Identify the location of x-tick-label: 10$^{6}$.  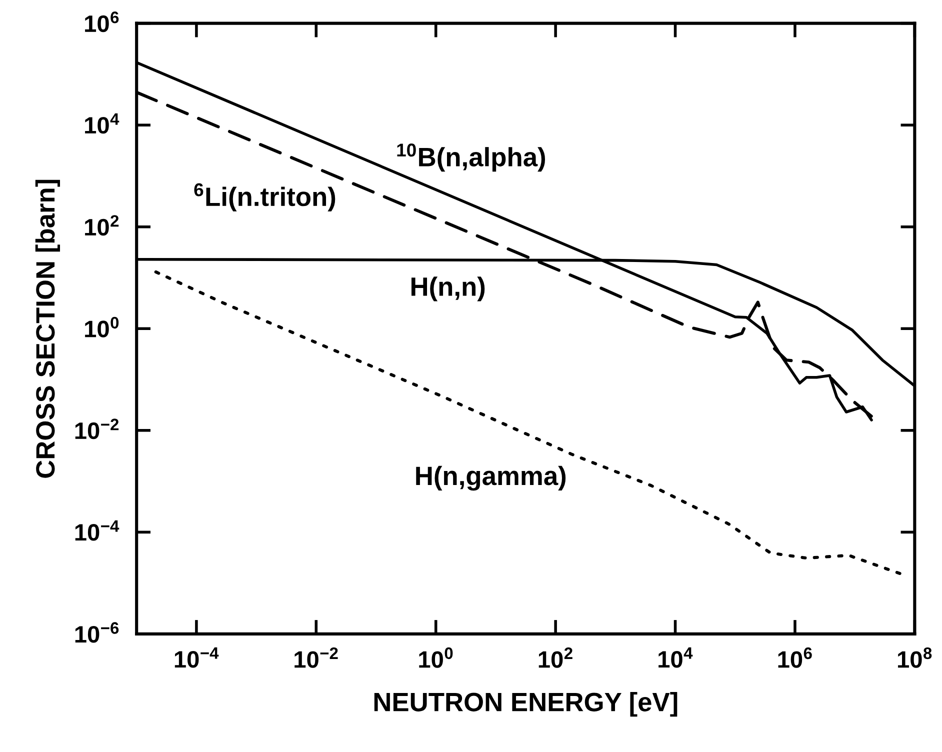
(795, 657).